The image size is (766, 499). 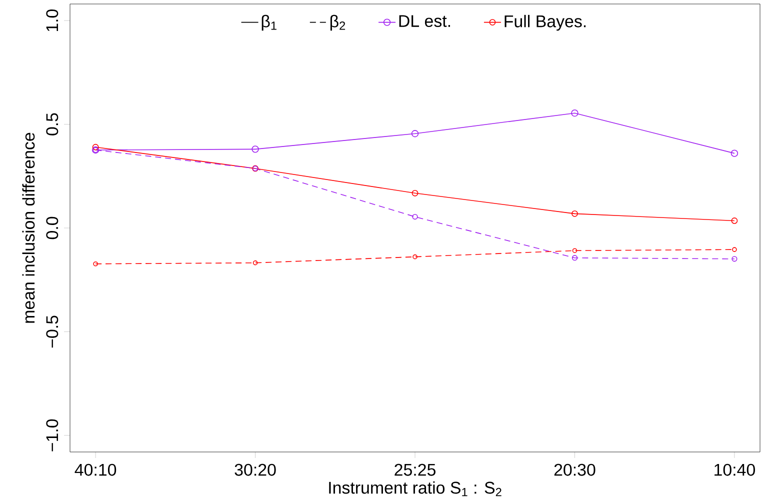 I want to click on annotation: β$_{2}$, so click(x=338, y=22).